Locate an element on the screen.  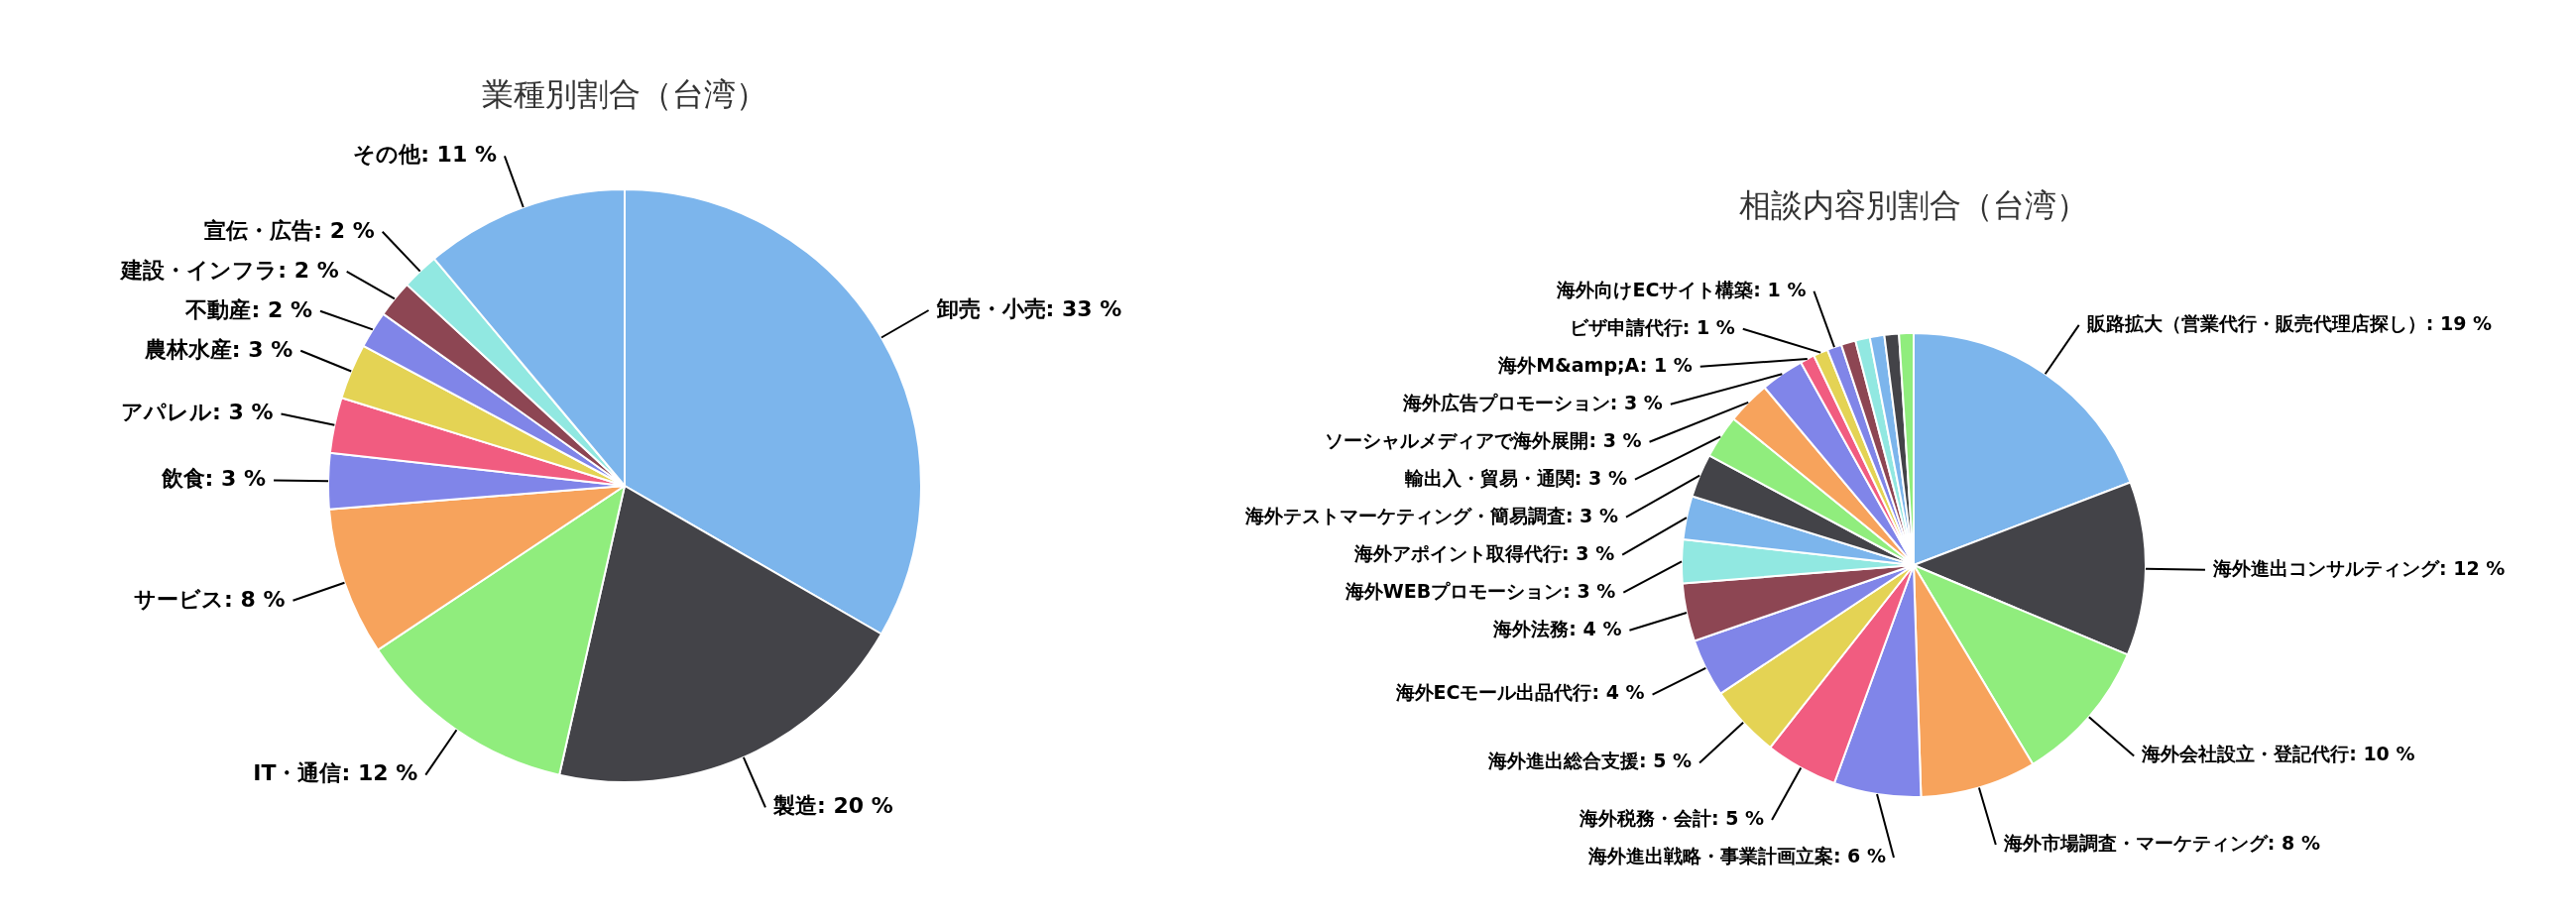
slice-label: 海外税務・会計: 5 % is located at coordinates (1672, 817).